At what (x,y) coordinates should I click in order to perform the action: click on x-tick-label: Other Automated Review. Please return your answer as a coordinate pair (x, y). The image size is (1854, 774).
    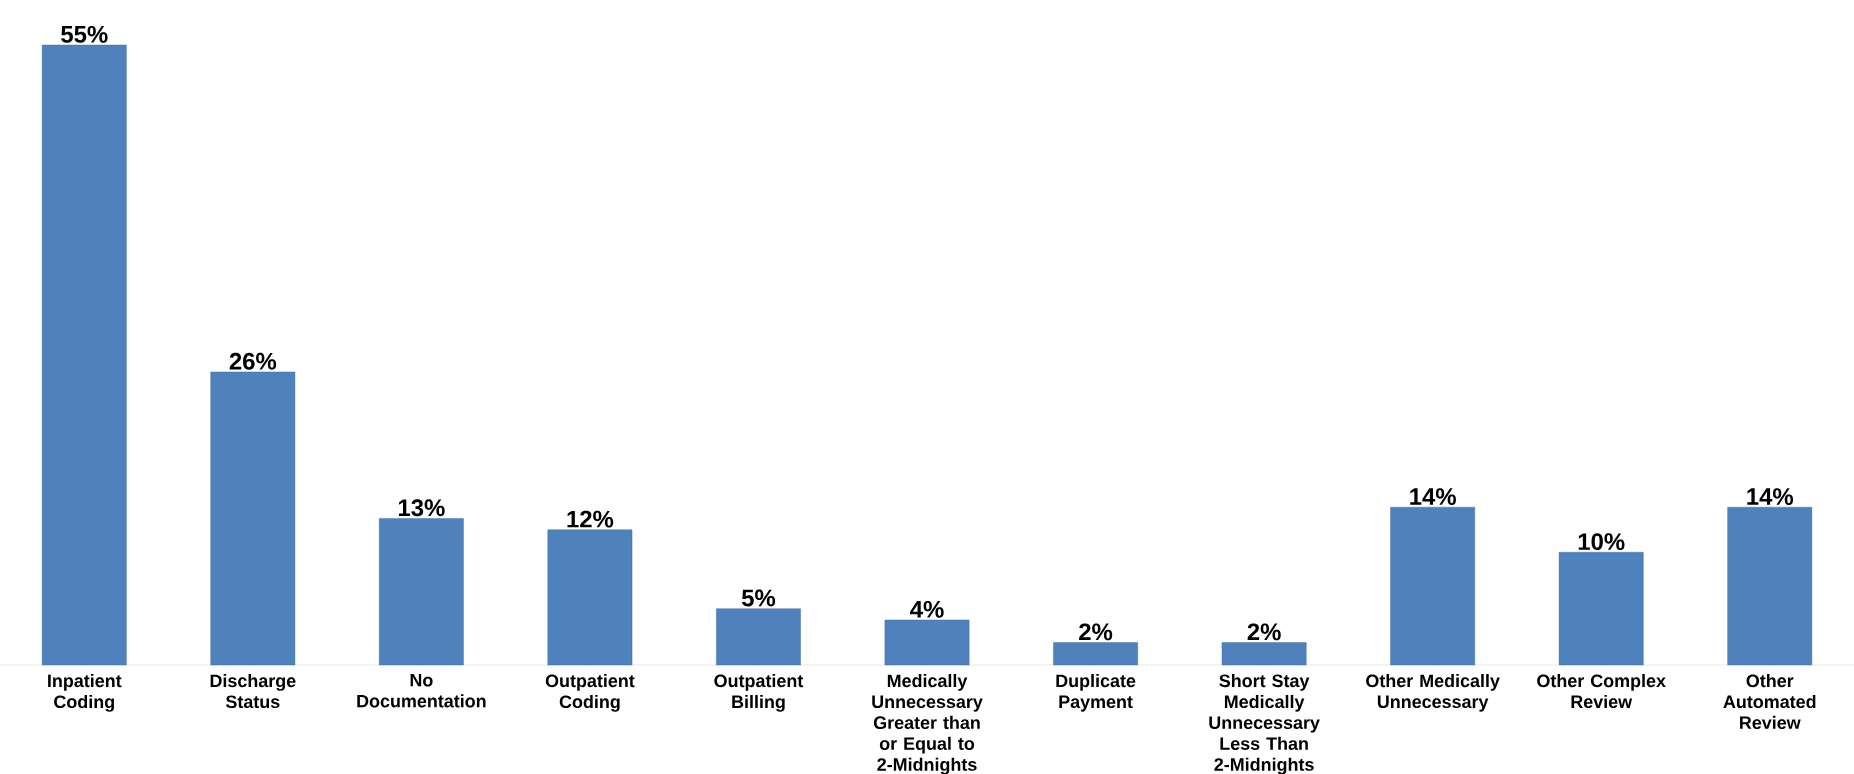
    Looking at the image, I should click on (1769, 702).